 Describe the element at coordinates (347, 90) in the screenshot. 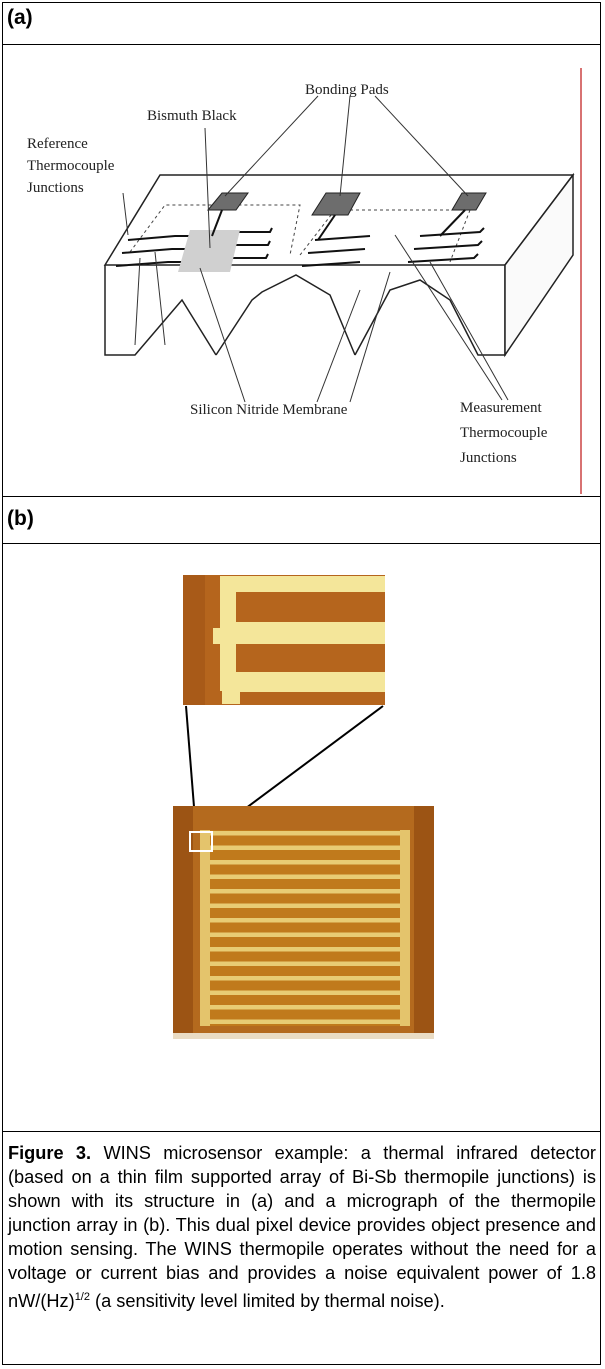

I see `label-bonding-pads: Bonding Pads` at that location.